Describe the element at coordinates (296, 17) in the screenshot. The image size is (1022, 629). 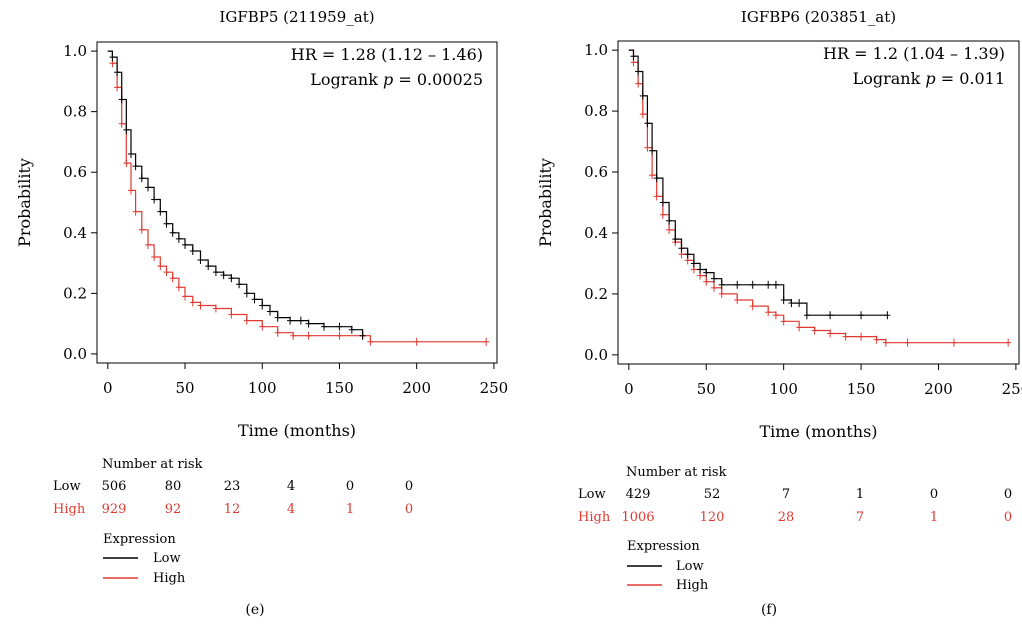
I see `chart-title: IGFBP5 (211959_at)` at that location.